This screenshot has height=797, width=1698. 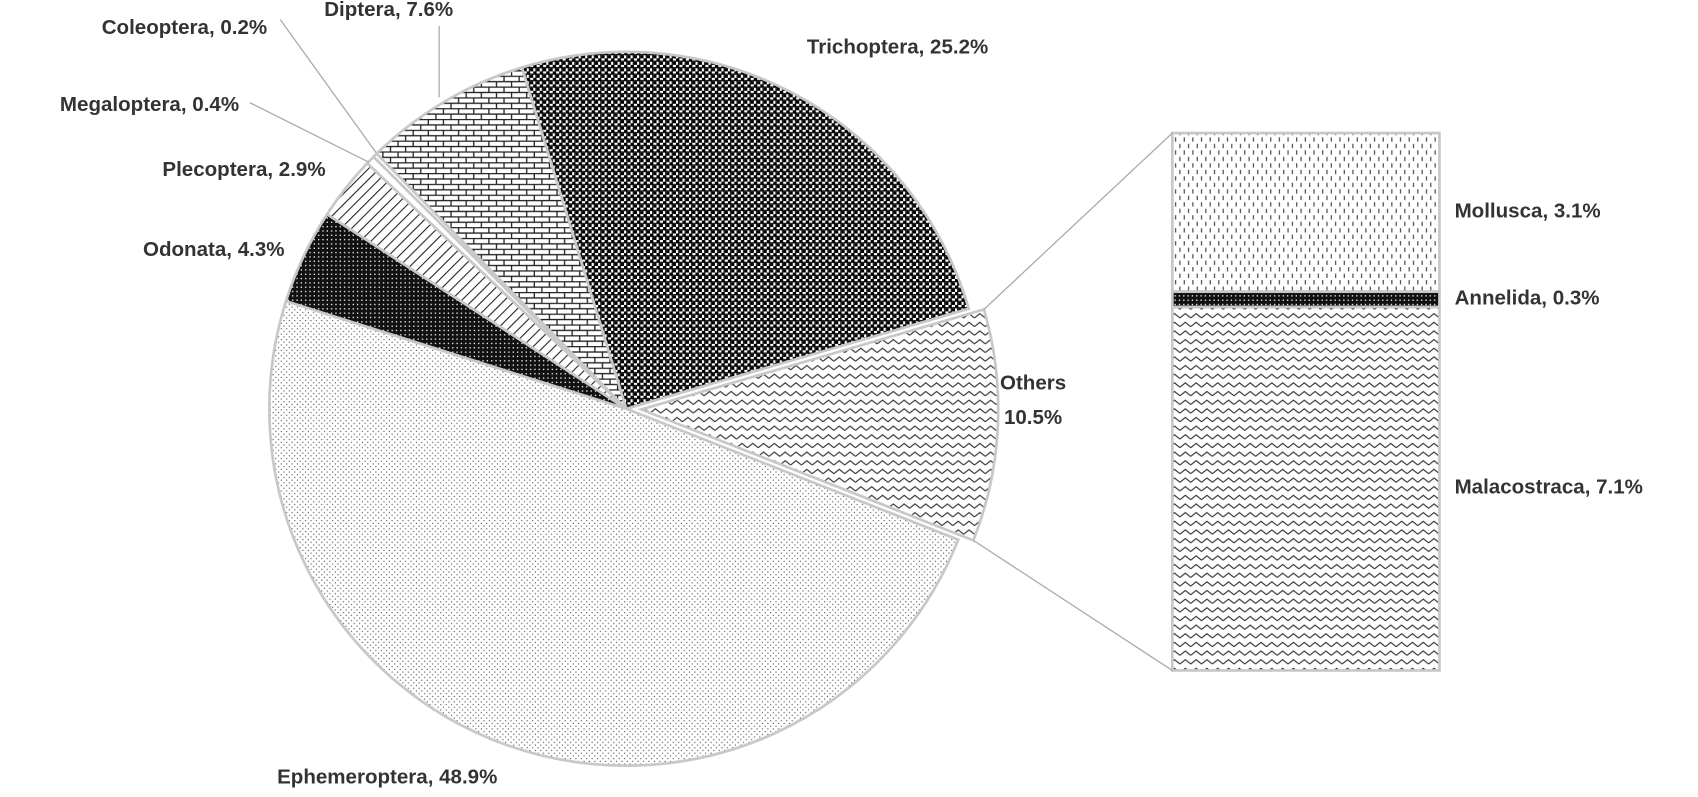 I want to click on bar-category: Malacostraca, so click(x=1520, y=487).